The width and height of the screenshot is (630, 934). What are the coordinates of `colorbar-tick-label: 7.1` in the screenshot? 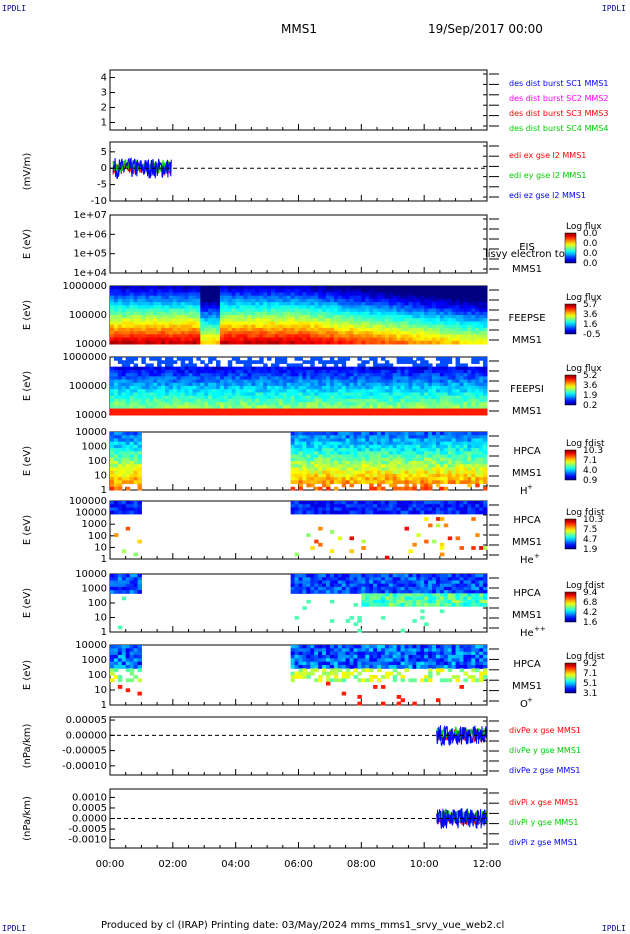 It's located at (590, 461).